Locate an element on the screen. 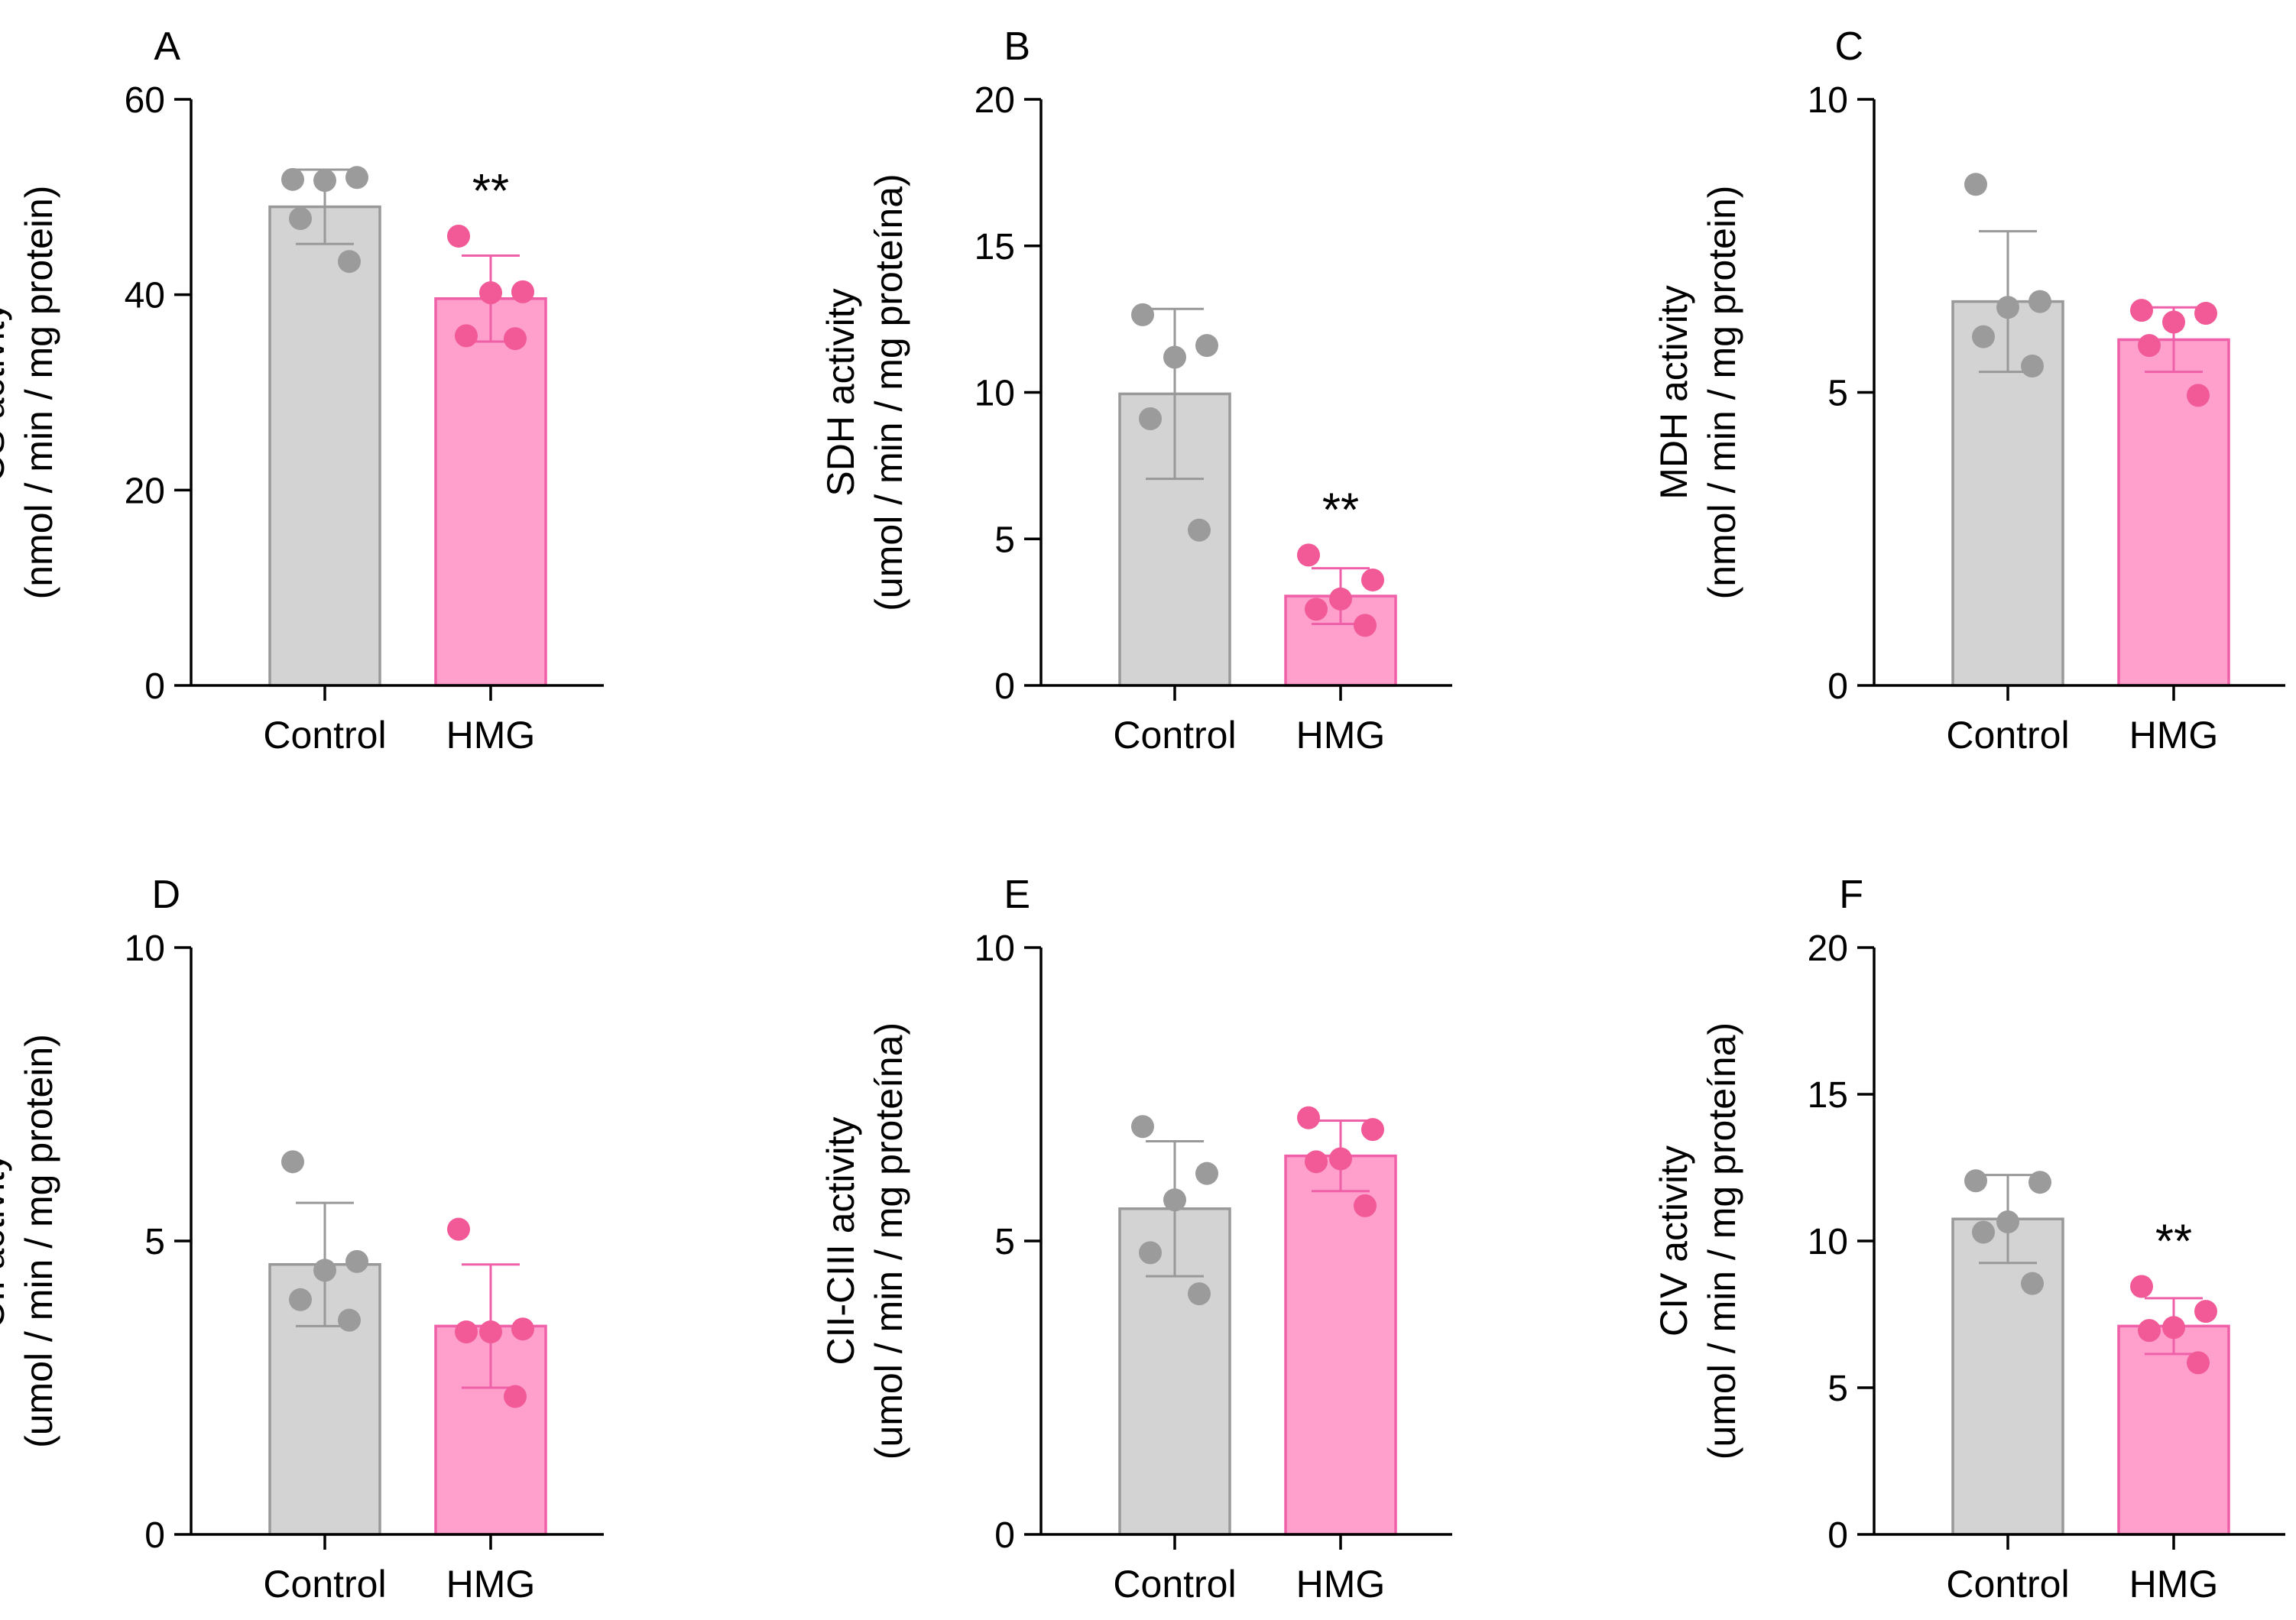  panel-letter: C is located at coordinates (1848, 47).